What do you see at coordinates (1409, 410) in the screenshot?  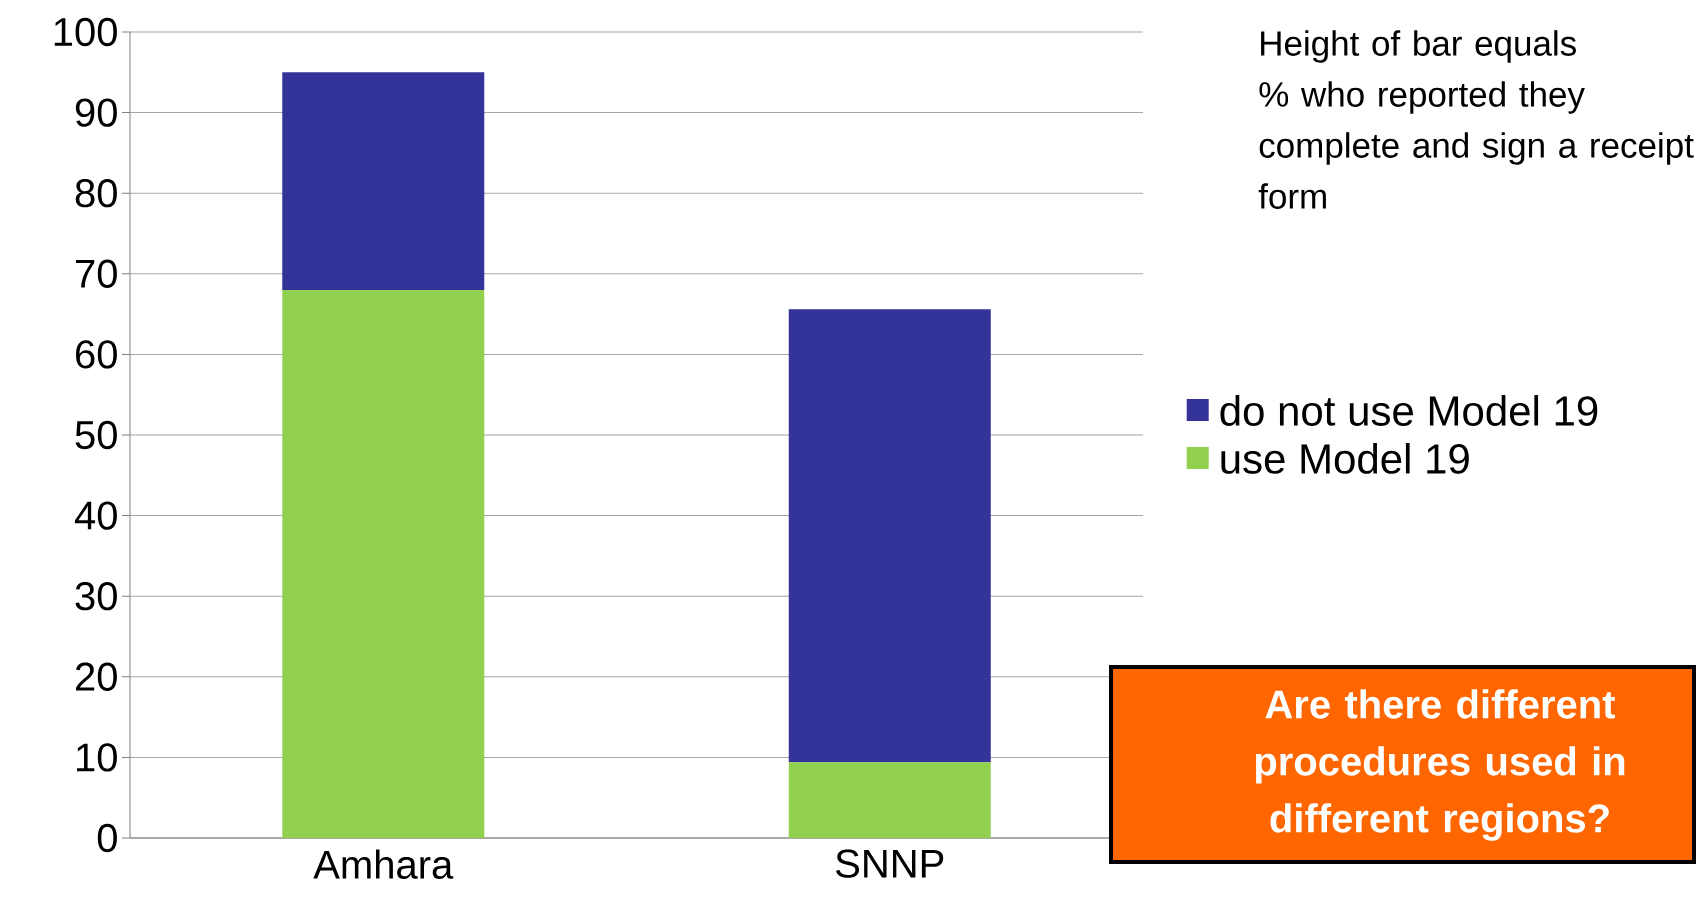 I see `legend-label: do not use Model 19` at bounding box center [1409, 410].